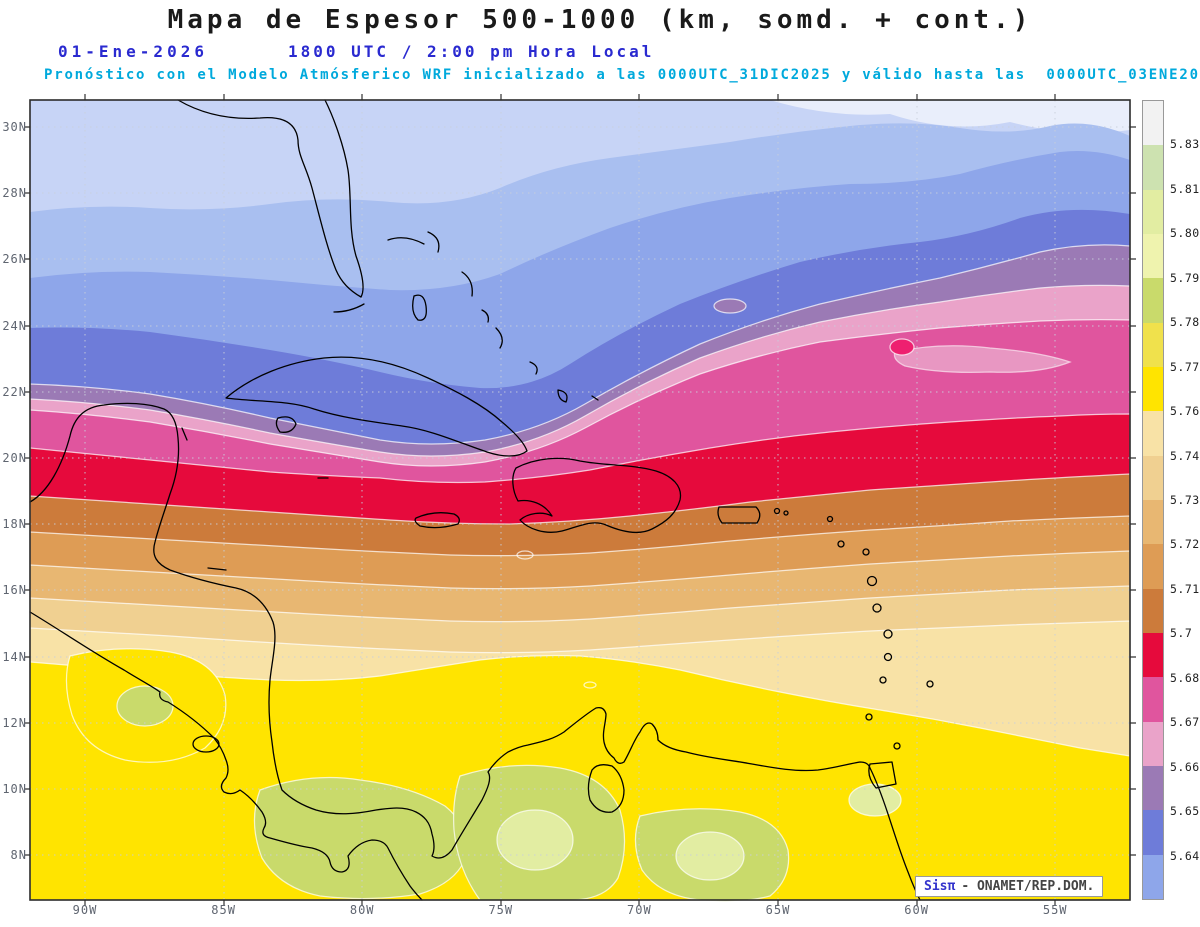 This screenshot has width=1200, height=927. What do you see at coordinates (1185, 811) in the screenshot?
I see `colorbar-label: 5.652` at bounding box center [1185, 811].